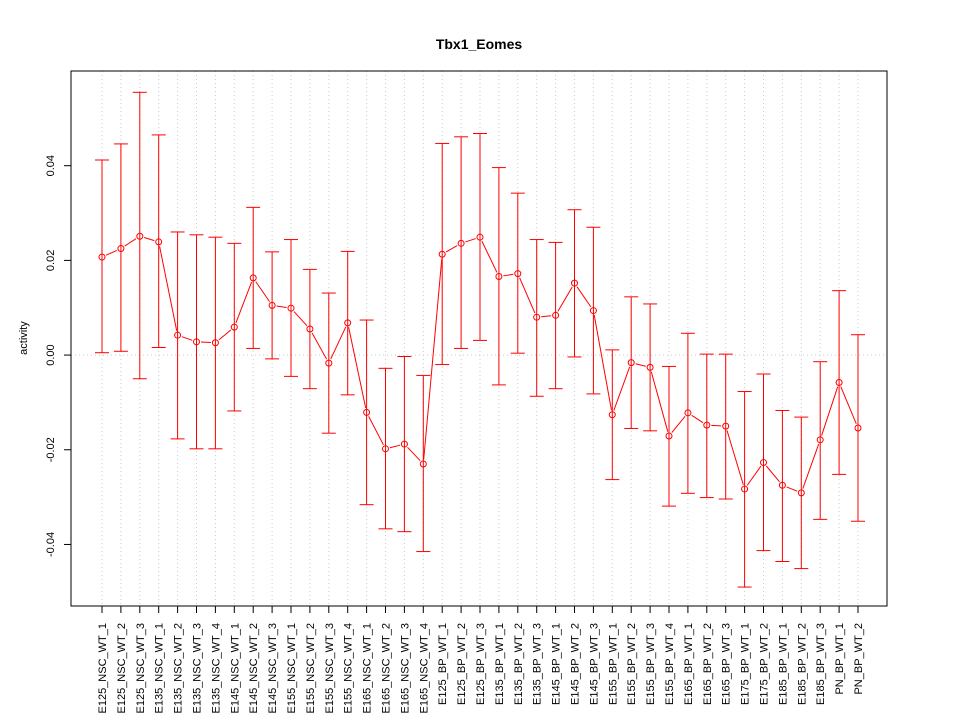 Image resolution: width=960 pixels, height=720 pixels. Describe the element at coordinates (51, 449) in the screenshot. I see `y-tick-label: -0.02` at that location.